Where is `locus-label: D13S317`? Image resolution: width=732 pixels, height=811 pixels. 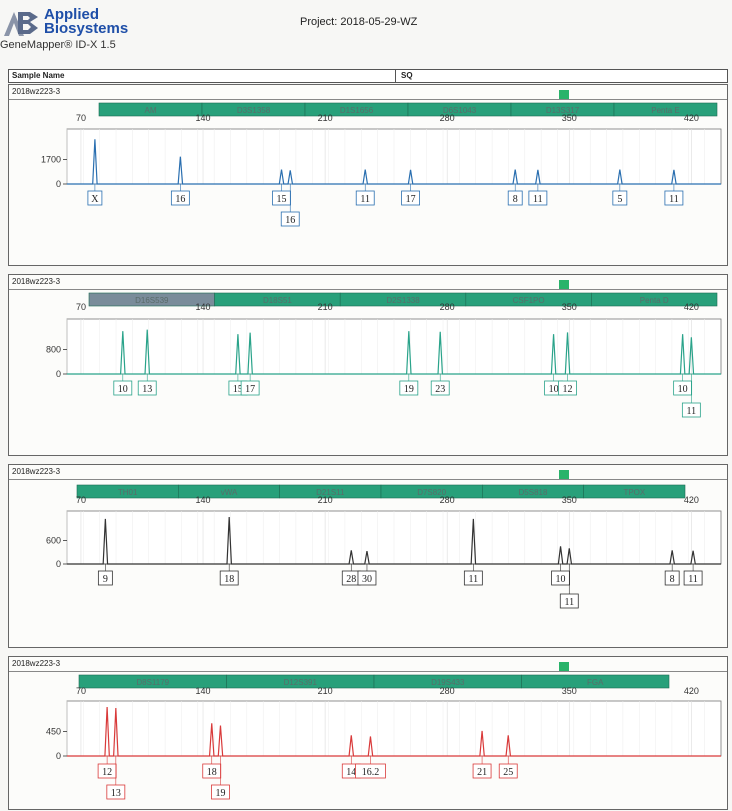
locus-label: D13S317 is located at coordinates (563, 110).